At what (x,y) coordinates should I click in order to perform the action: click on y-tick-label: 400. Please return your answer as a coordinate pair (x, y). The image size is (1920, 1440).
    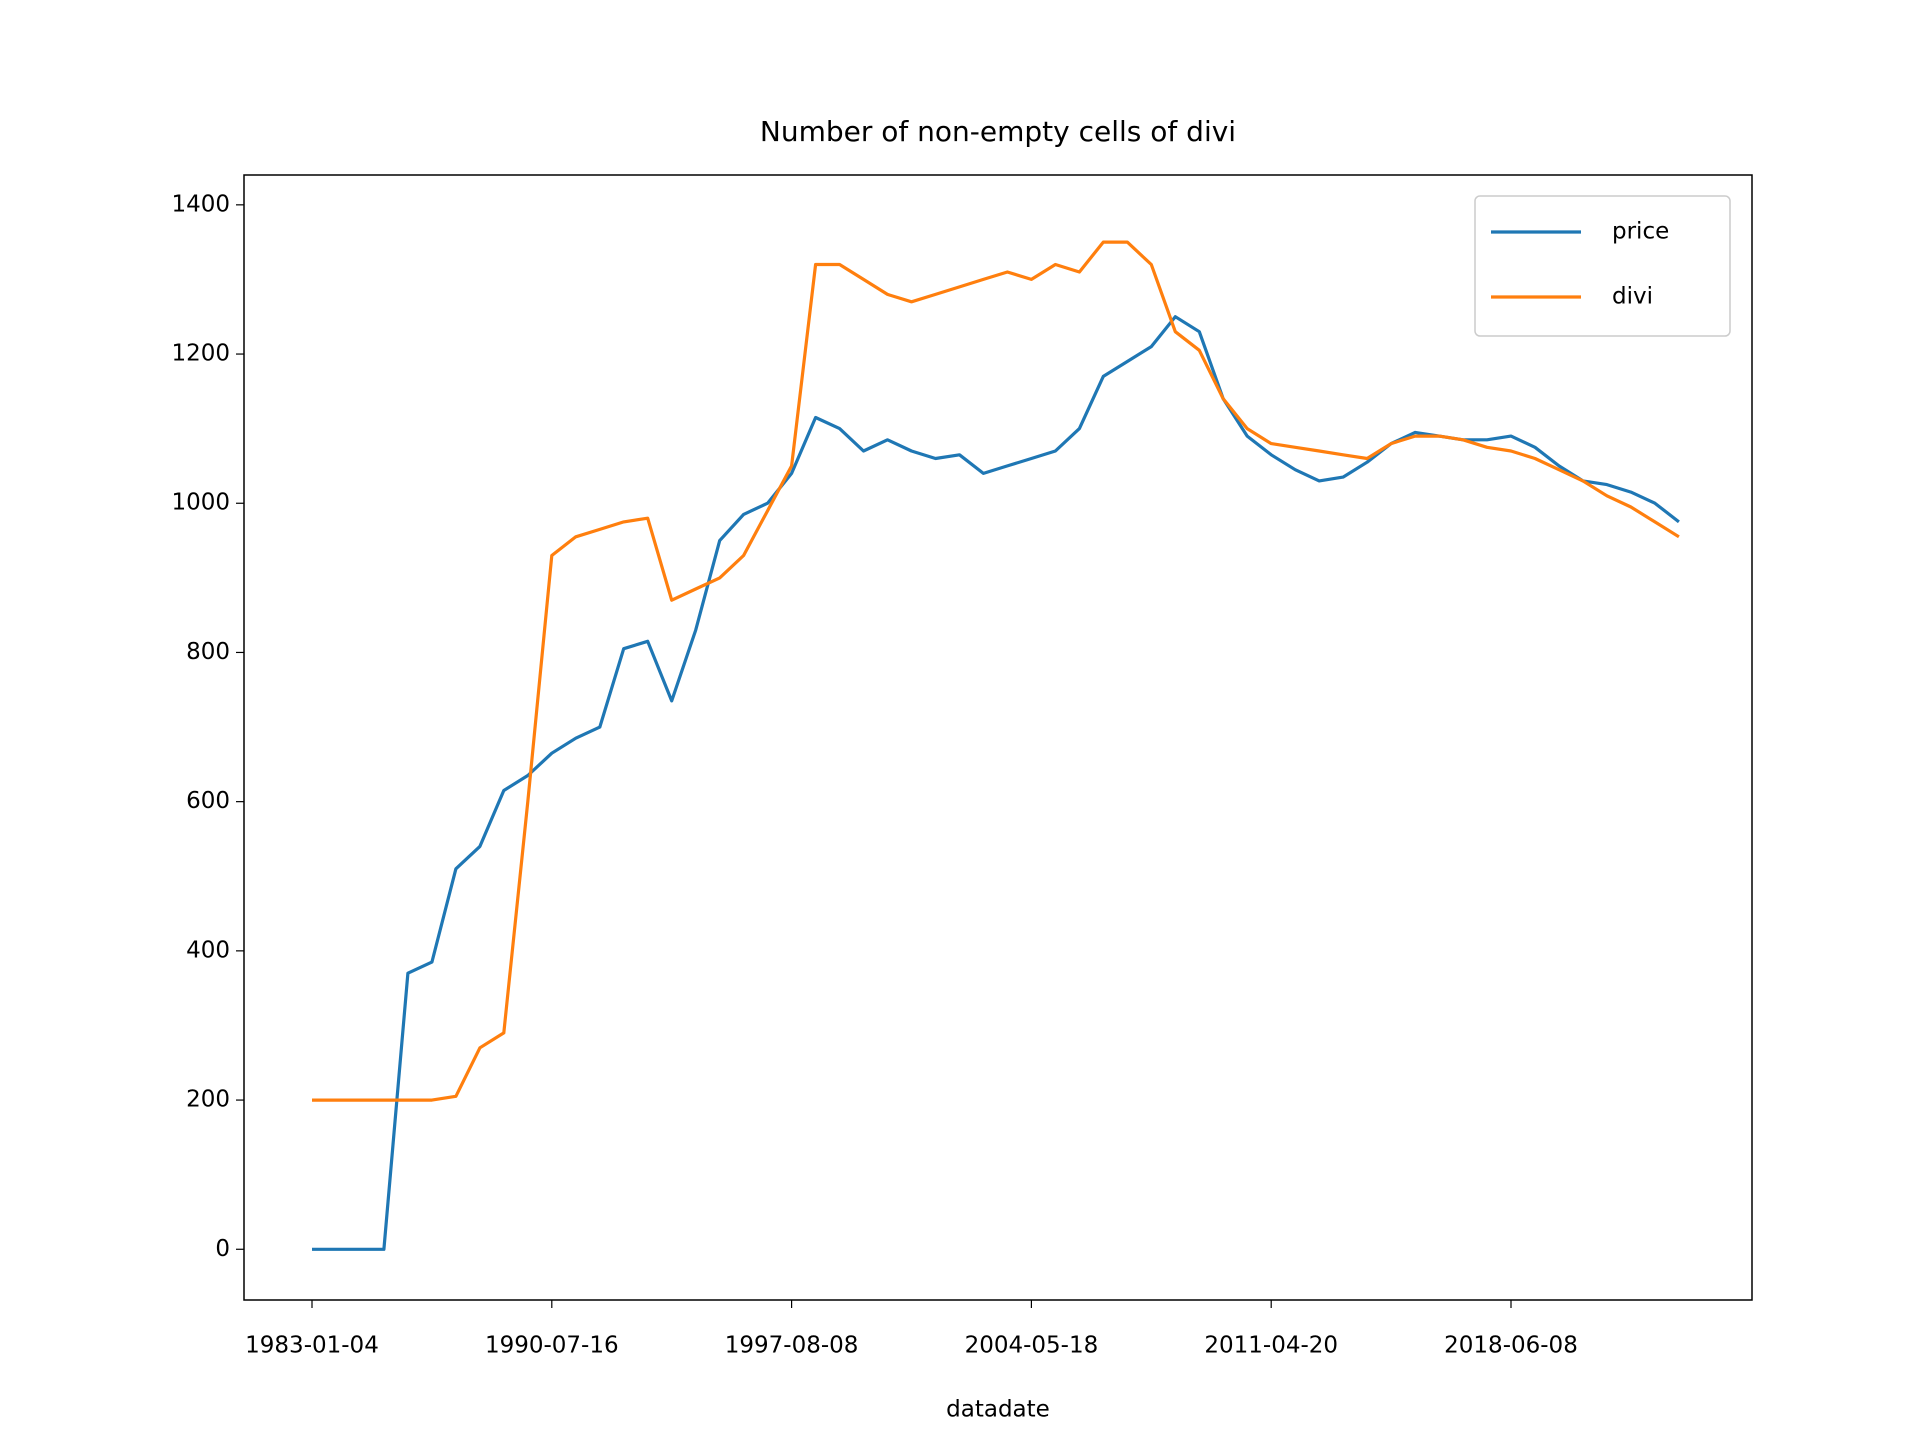
    Looking at the image, I should click on (208, 950).